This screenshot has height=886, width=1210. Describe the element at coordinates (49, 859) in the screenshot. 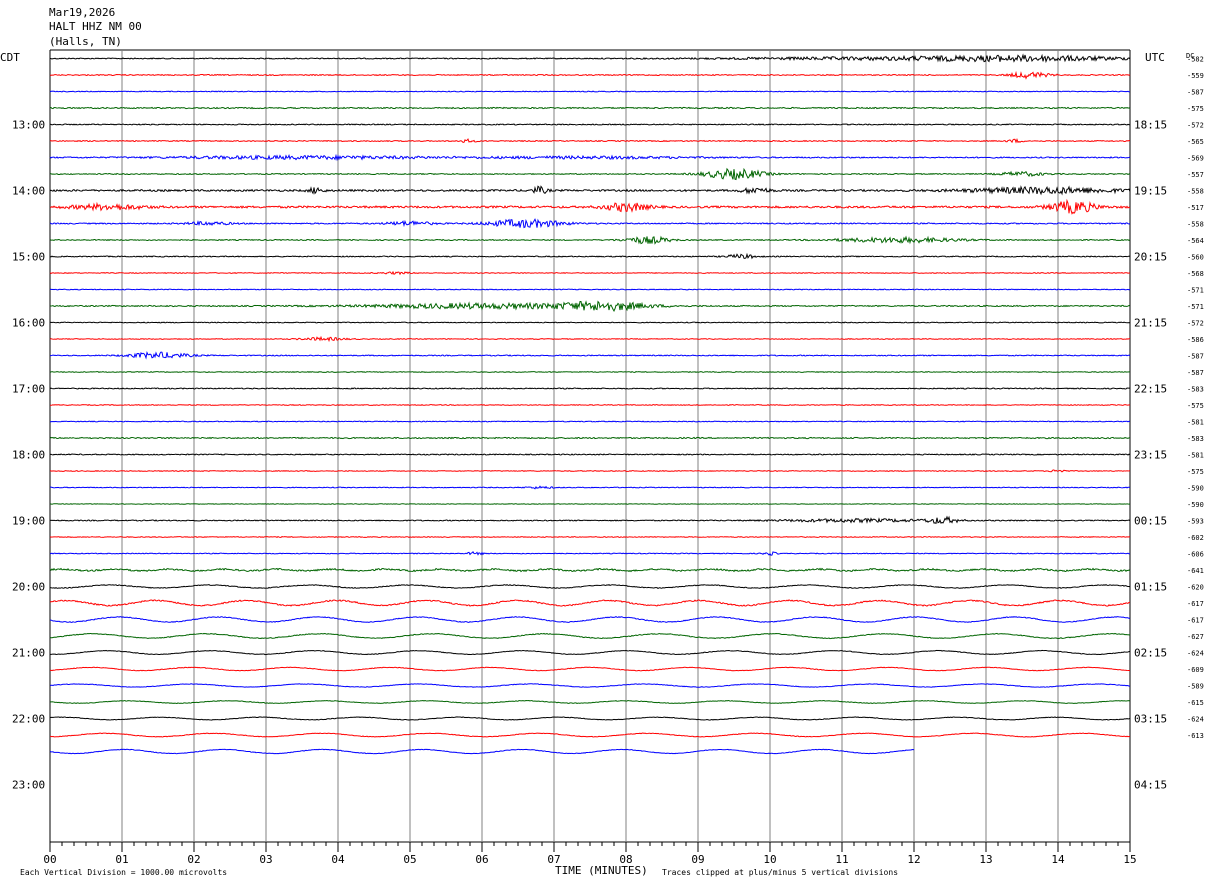

I see `x-tick-label: 00` at that location.